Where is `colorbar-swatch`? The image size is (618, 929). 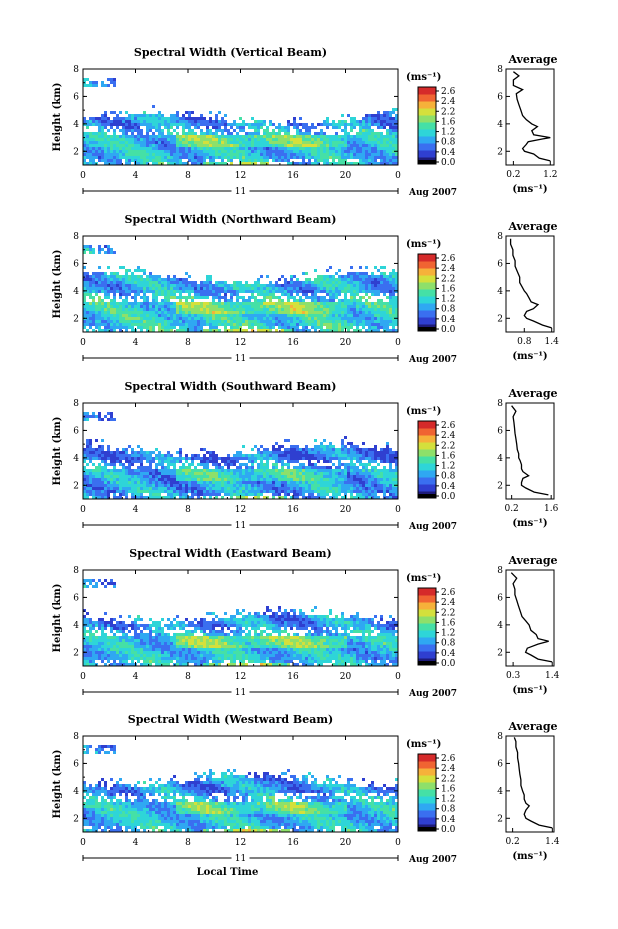 colorbar-swatch is located at coordinates (427, 112).